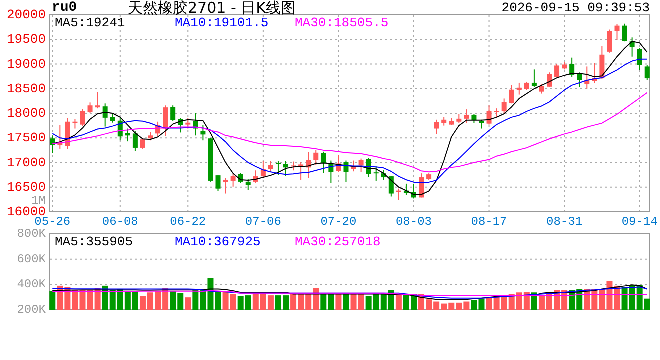  I want to click on y-tick-label: 17500, so click(26, 138).